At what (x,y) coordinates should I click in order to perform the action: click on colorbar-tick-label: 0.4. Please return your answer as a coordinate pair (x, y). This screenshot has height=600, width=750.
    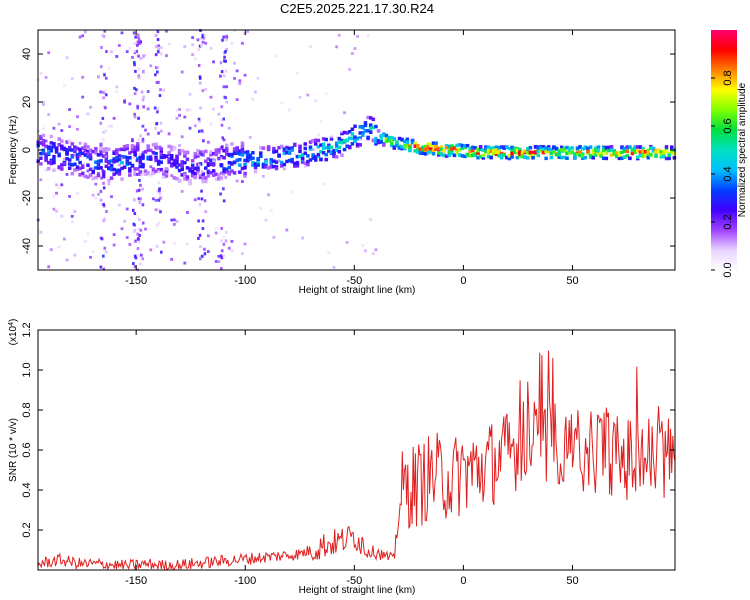
    Looking at the image, I should click on (728, 173).